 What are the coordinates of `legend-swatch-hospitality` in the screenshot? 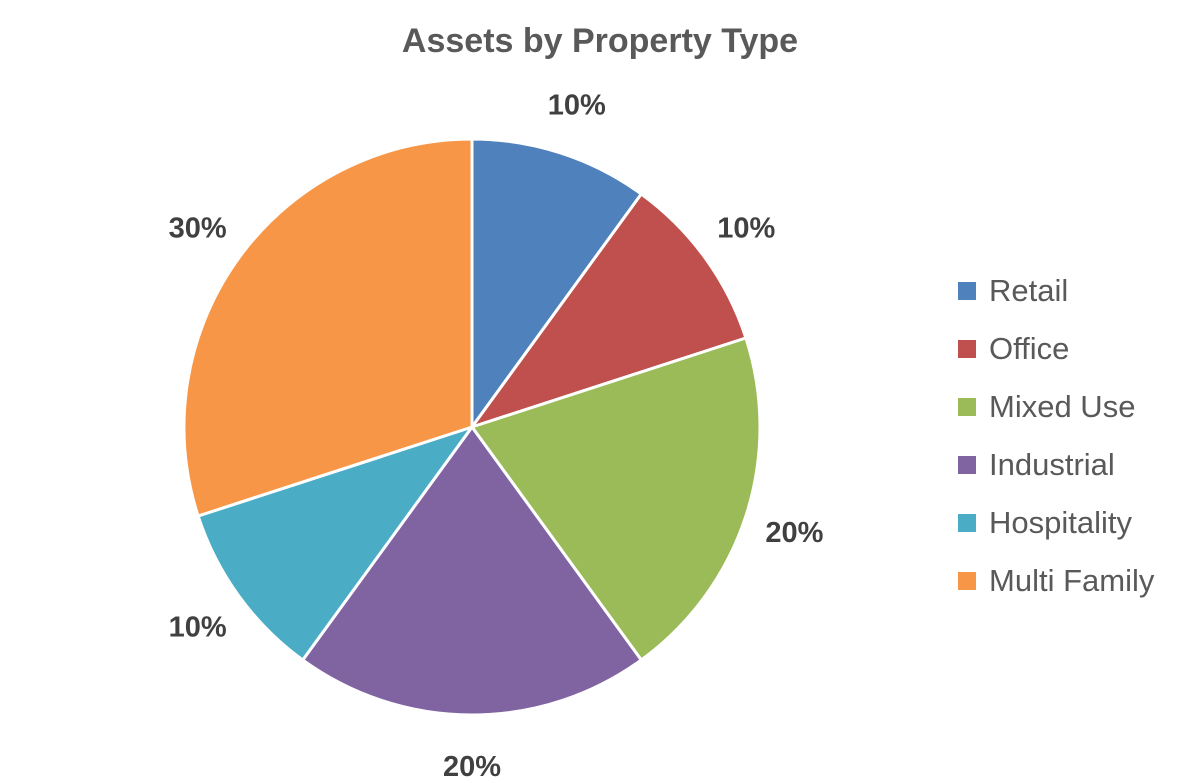 It's located at (967, 523).